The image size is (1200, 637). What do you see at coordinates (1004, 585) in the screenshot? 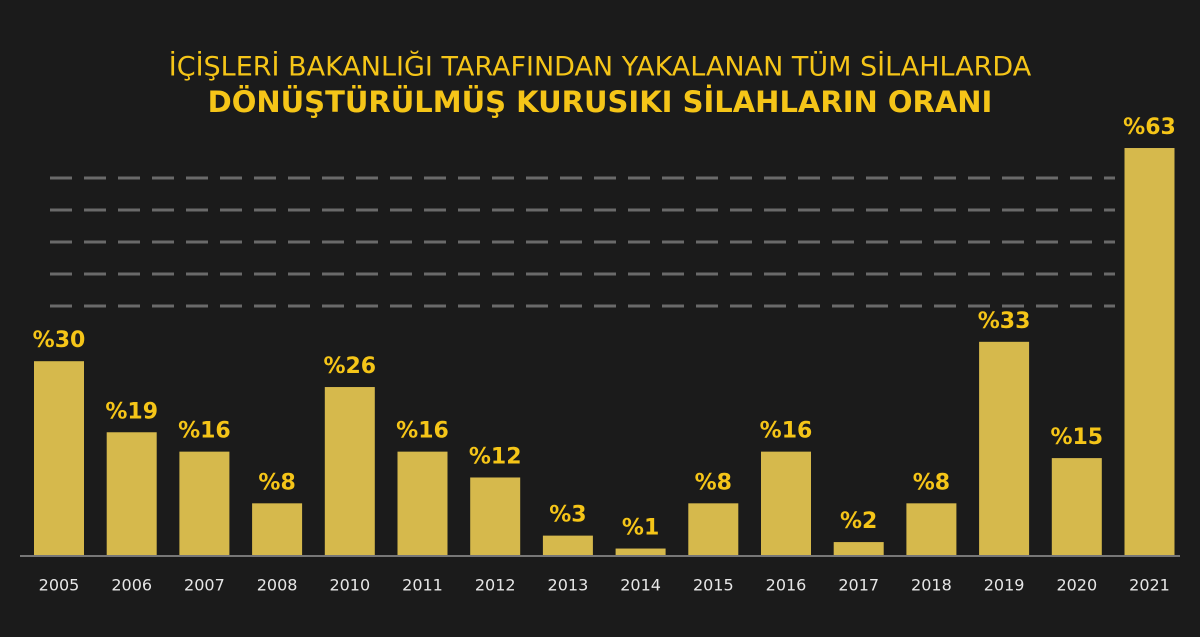
I see `x-tick-label: 2019` at bounding box center [1004, 585].